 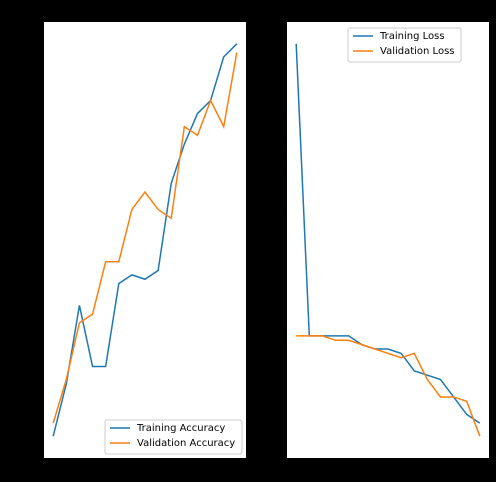 What do you see at coordinates (388, 386) in the screenshot?
I see `line` at bounding box center [388, 386].